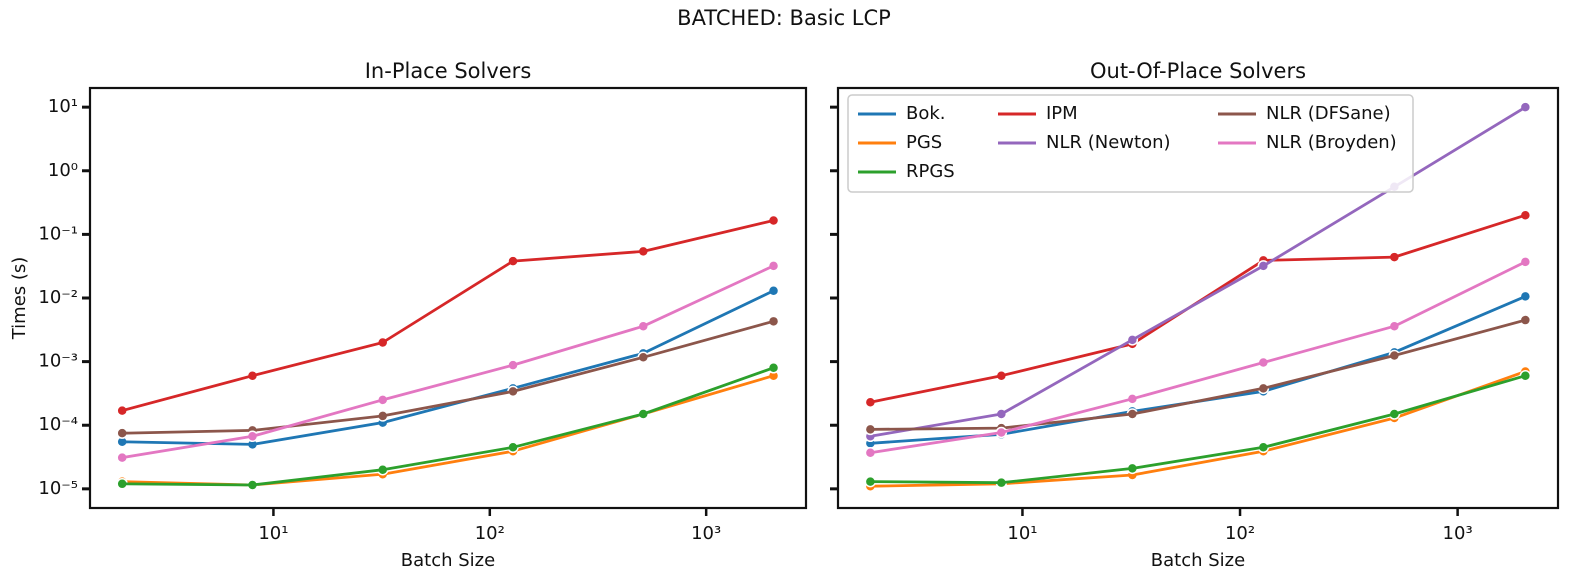  I want to click on legend-label: NLR (Newton), so click(1108, 142).